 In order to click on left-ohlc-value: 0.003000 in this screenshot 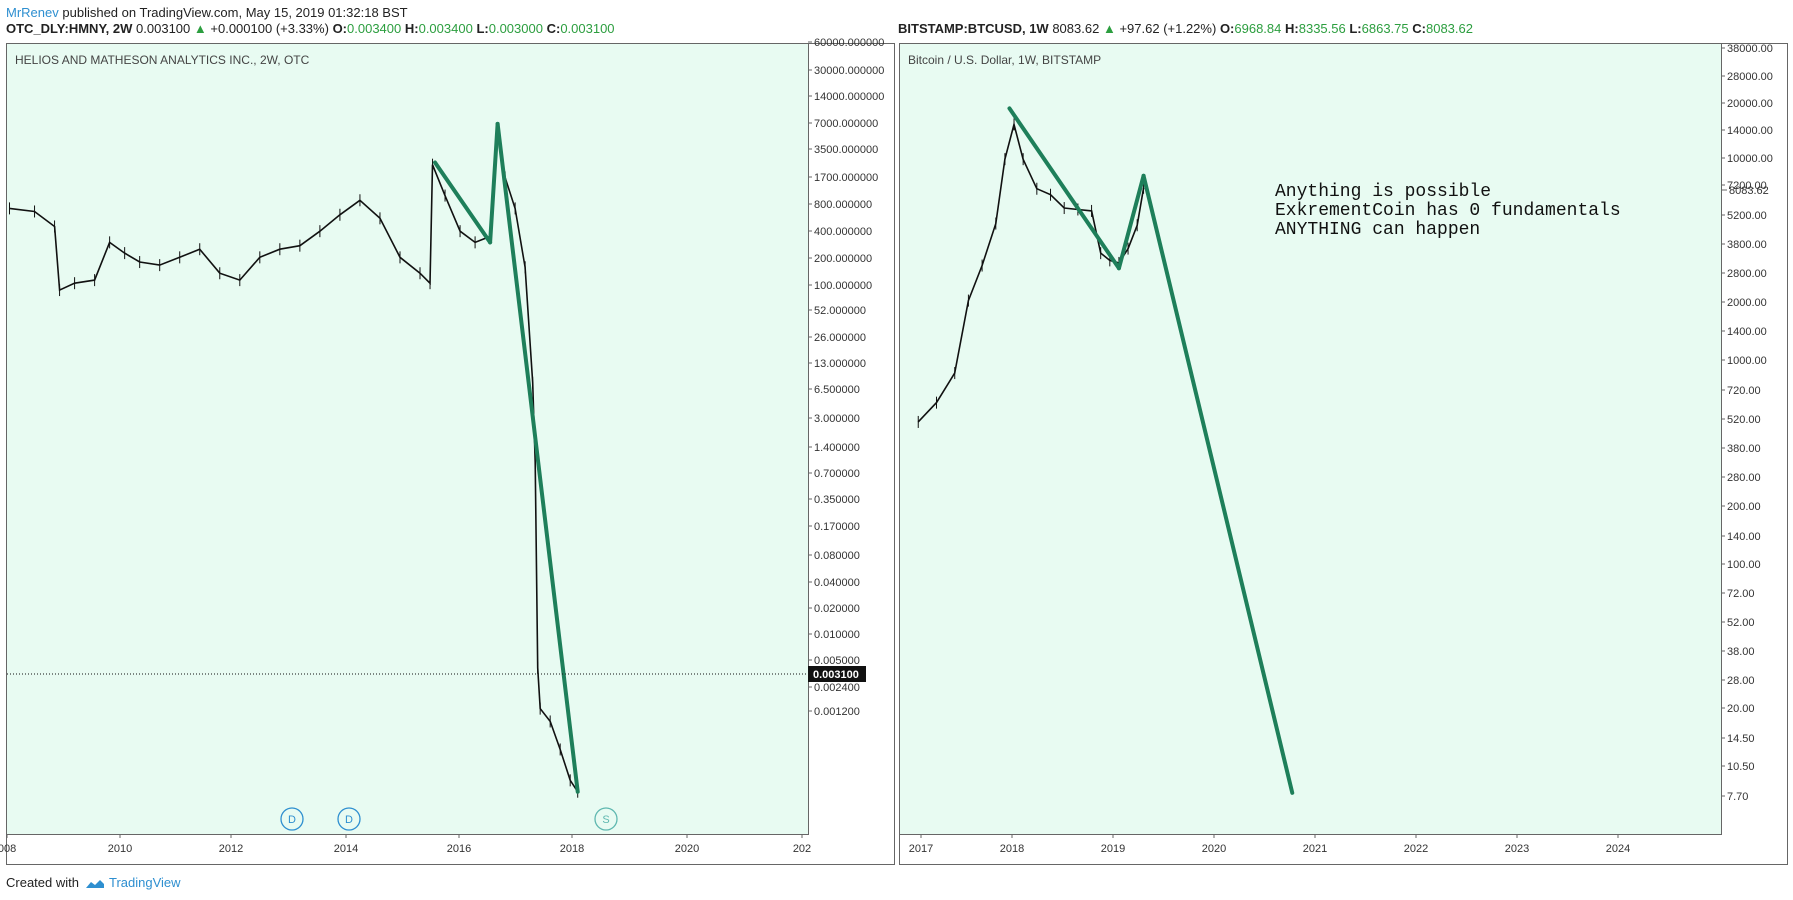, I will do `click(515, 28)`.